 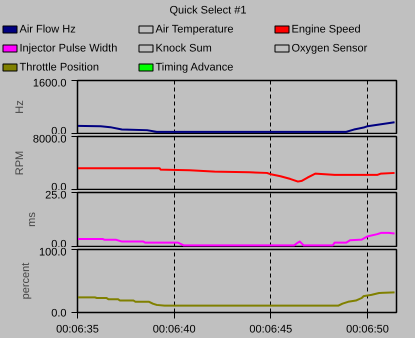 I want to click on y-tick-label: 0.0, so click(x=59, y=314).